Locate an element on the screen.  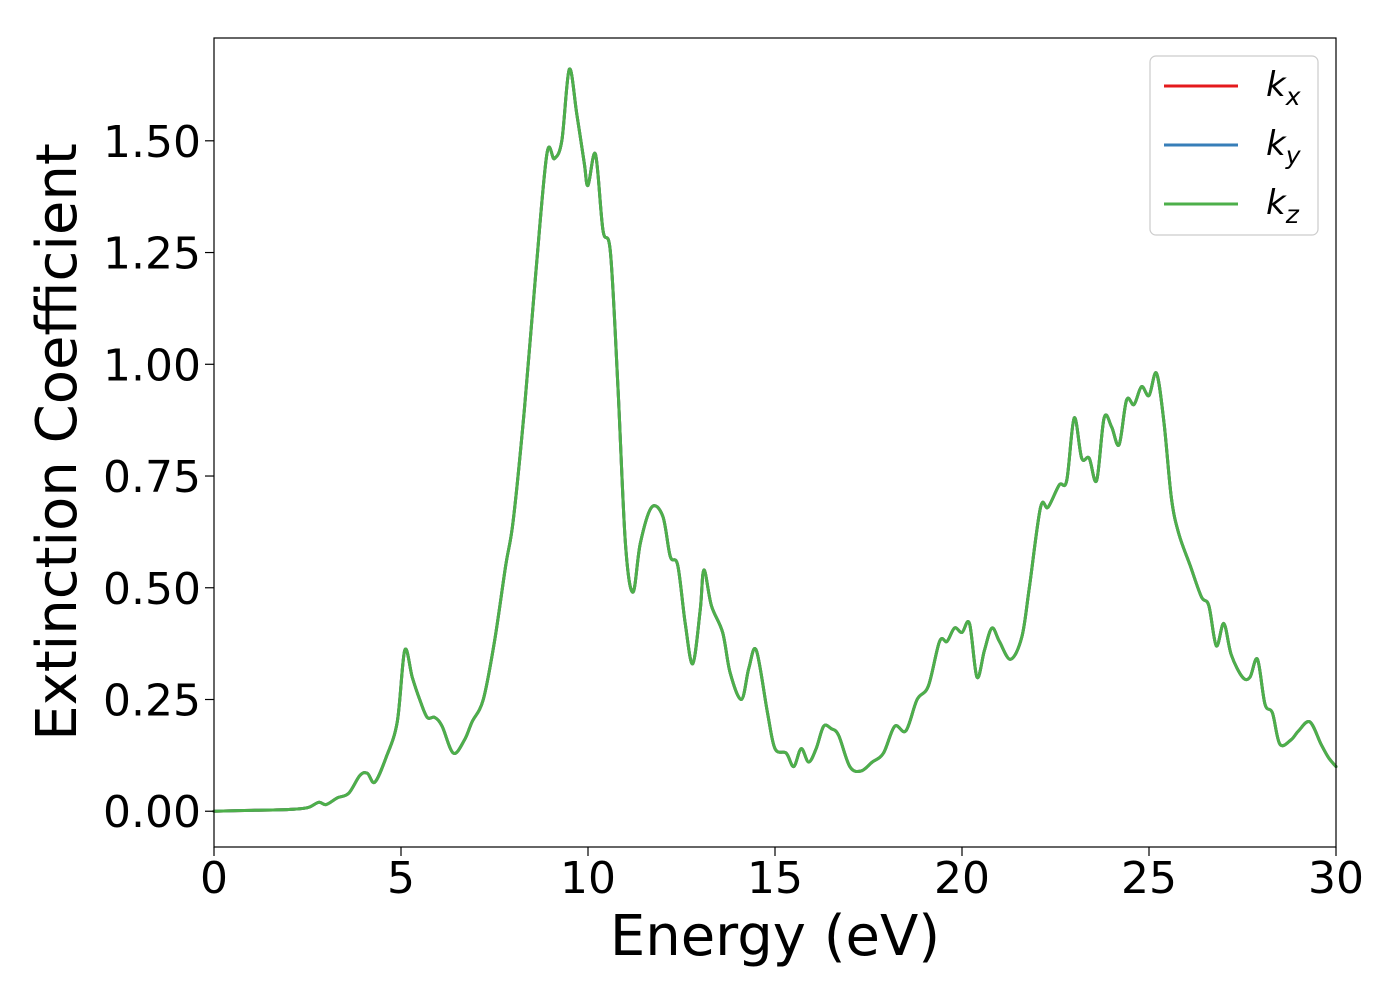
x-tick-label: 25 is located at coordinates (1149, 878).